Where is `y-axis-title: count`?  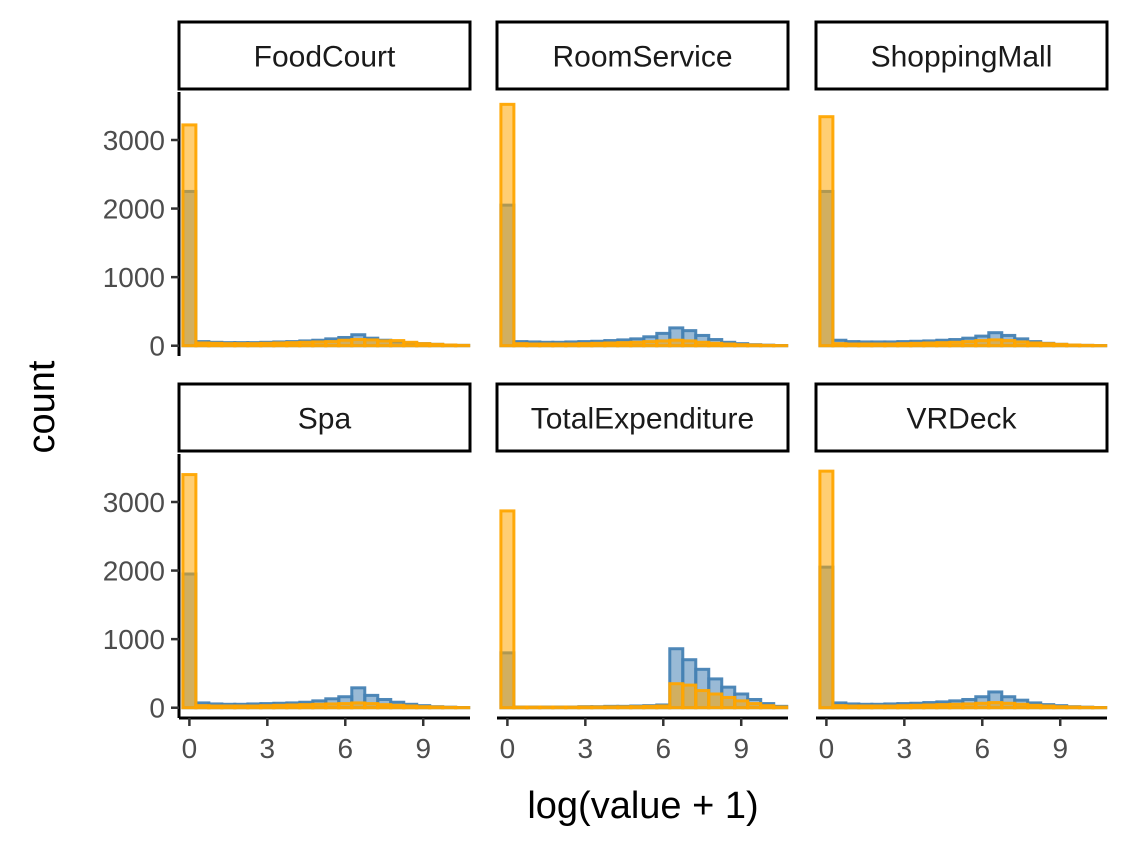 y-axis-title: count is located at coordinates (42, 406).